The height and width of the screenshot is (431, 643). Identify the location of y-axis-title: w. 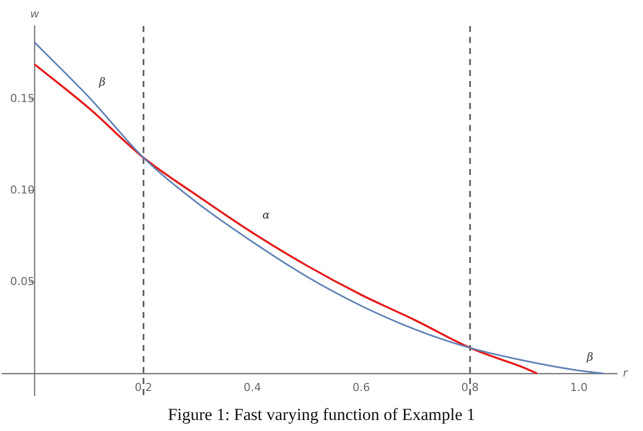
(35, 13).